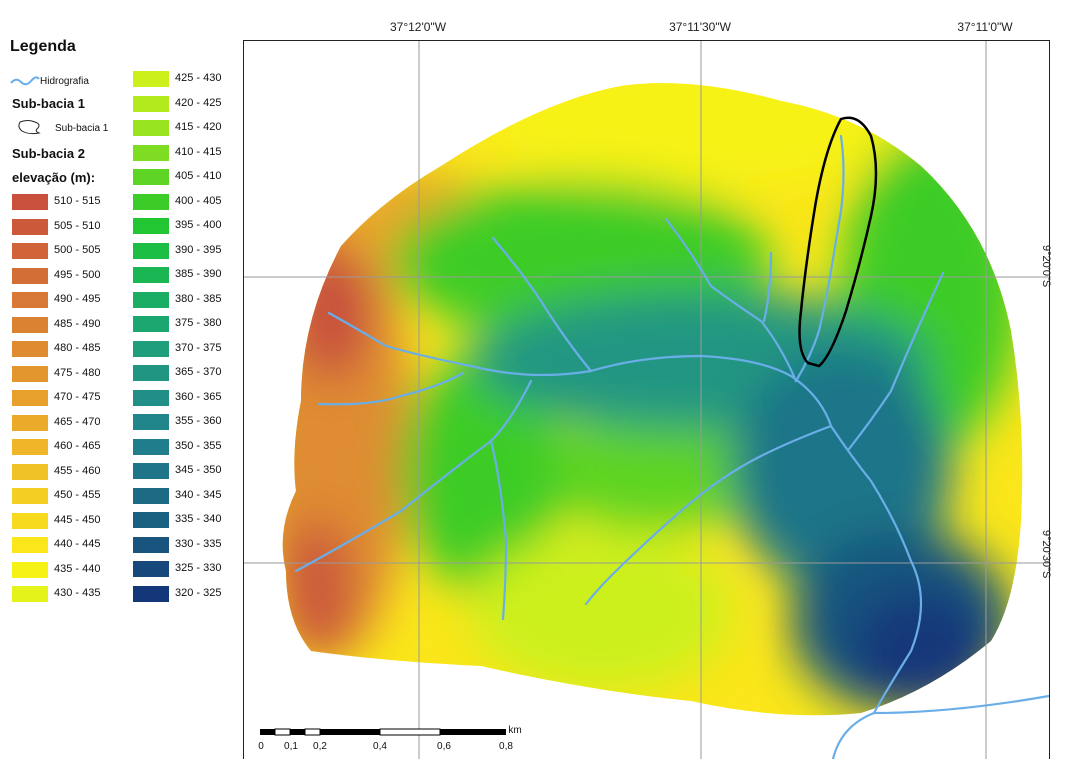 The width and height of the screenshot is (1066, 759). Describe the element at coordinates (506, 746) in the screenshot. I see `scale-tick-5: 0,8` at that location.